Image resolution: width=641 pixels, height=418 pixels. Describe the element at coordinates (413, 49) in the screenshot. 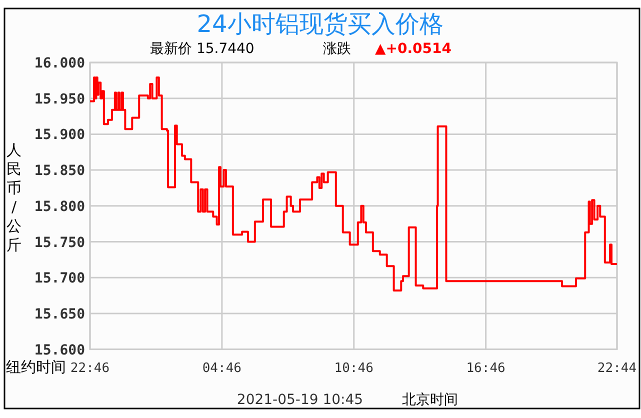

I see `text: ▲+0.0514` at that location.